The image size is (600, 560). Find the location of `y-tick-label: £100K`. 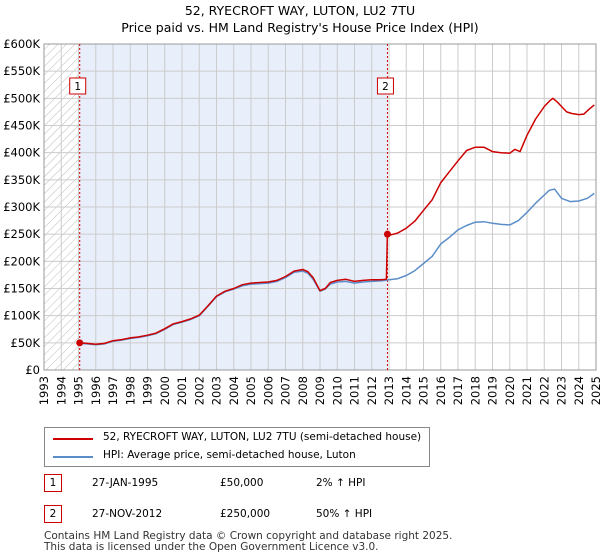

y-tick-label: £100K is located at coordinates (21, 316).